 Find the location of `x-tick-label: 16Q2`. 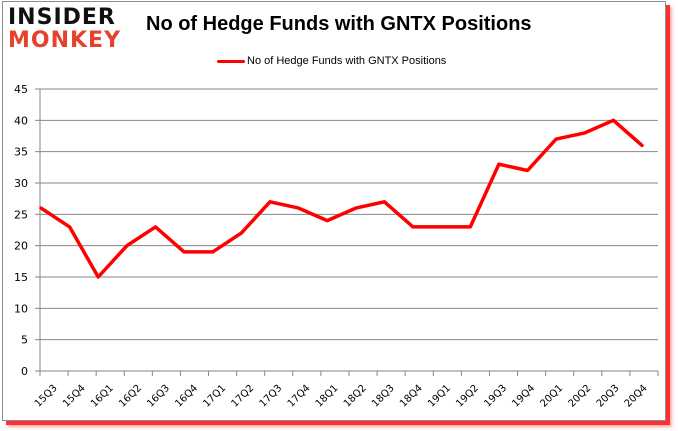

x-tick-label: 16Q2 is located at coordinates (130, 396).